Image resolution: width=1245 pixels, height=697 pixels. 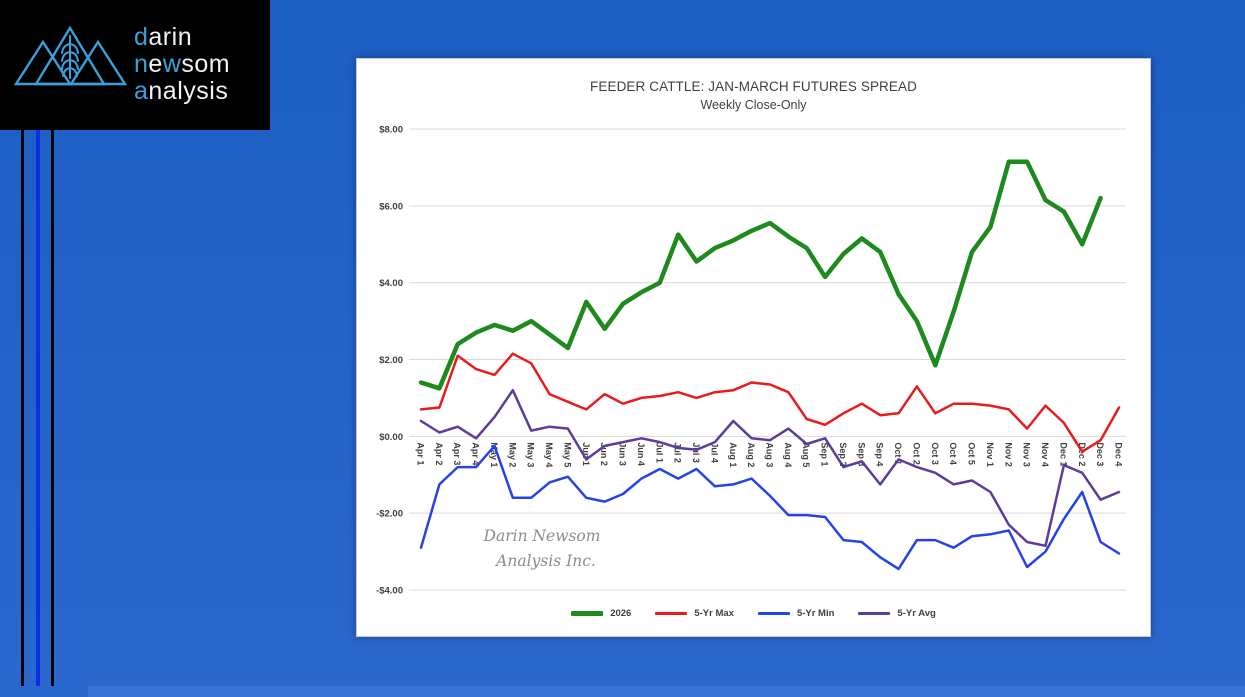 What do you see at coordinates (972, 453) in the screenshot?
I see `x-tick-label: Oct 5` at bounding box center [972, 453].